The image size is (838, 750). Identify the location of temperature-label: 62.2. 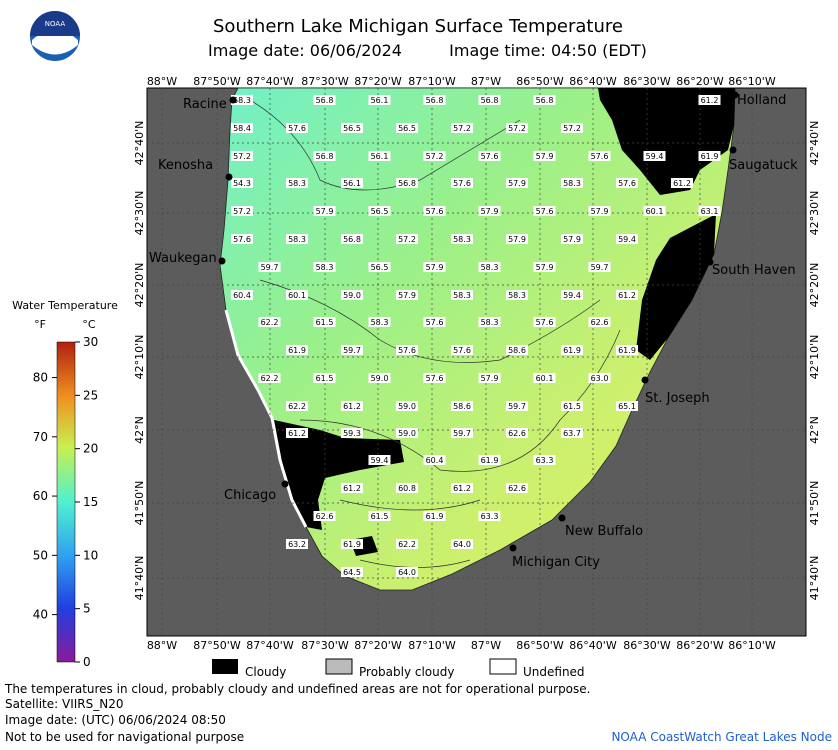
(270, 322).